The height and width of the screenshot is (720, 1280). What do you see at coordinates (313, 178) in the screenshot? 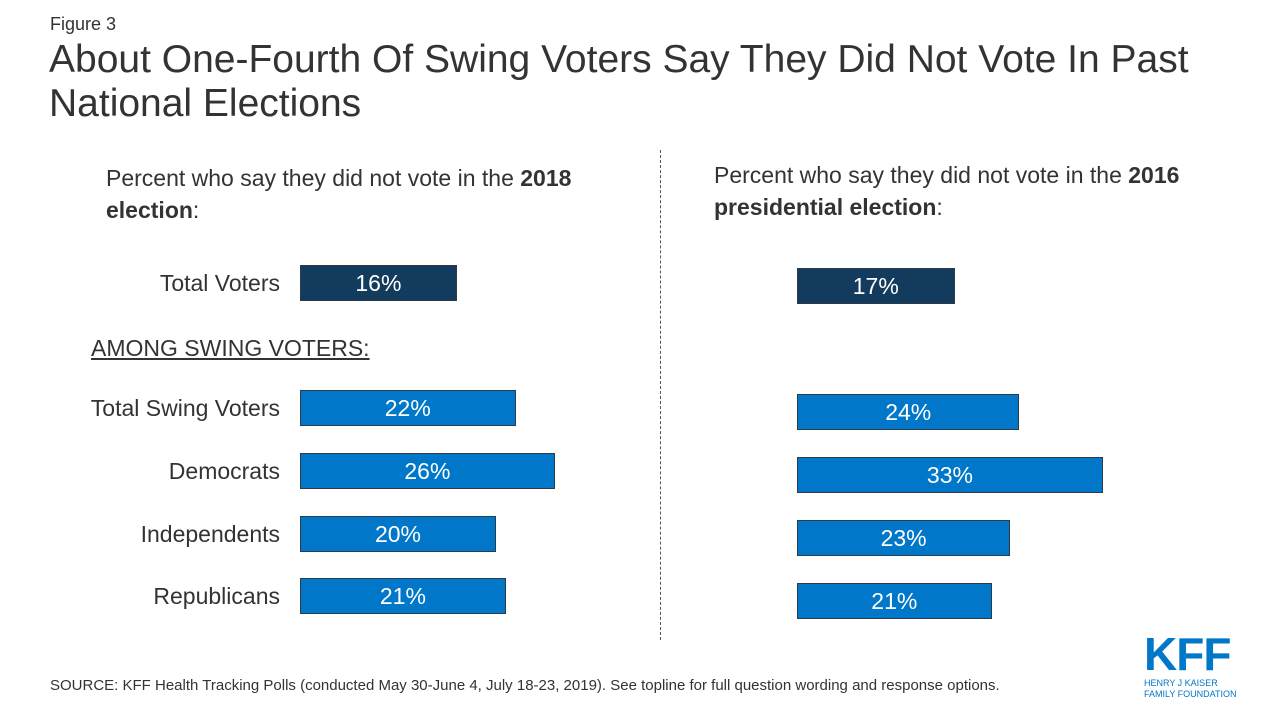
I see `left-subtitle-text: Percent who say they did not vote in the` at bounding box center [313, 178].